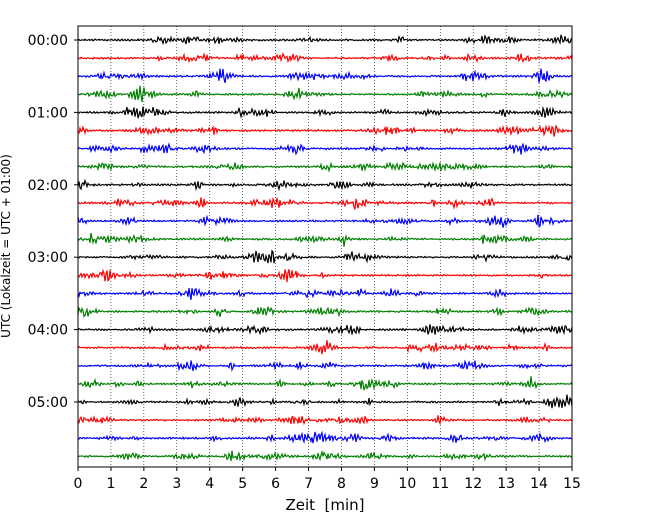  Describe the element at coordinates (440, 484) in the screenshot. I see `x-tick-label: 11` at that location.